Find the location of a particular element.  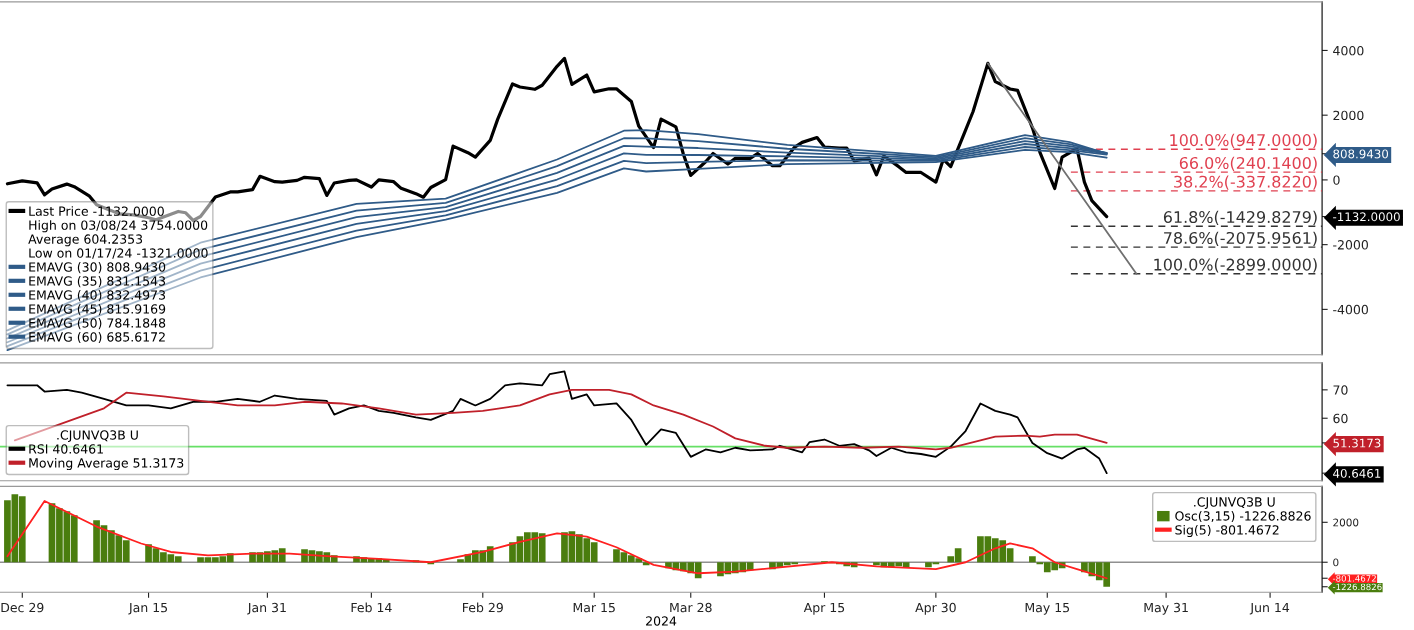

x-tick-label: Mar 28 is located at coordinates (691, 607).